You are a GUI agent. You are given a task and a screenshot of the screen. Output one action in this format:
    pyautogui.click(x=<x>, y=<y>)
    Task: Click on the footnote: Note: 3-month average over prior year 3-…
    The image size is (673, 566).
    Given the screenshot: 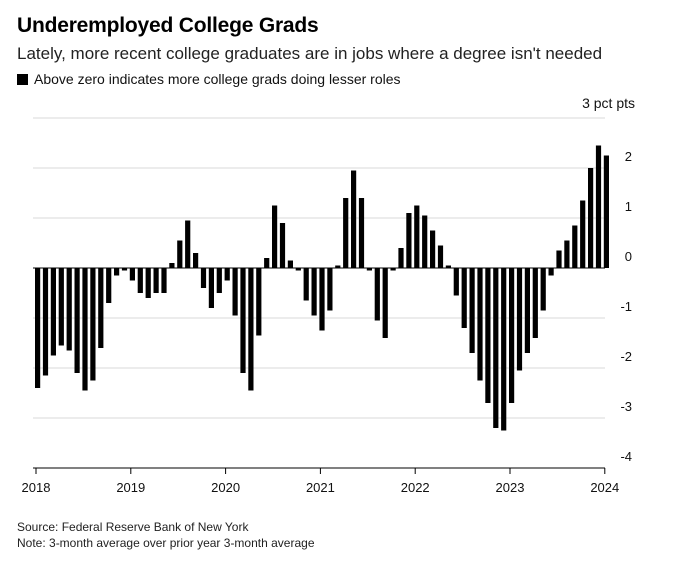 What is the action you would take?
    pyautogui.click(x=166, y=543)
    